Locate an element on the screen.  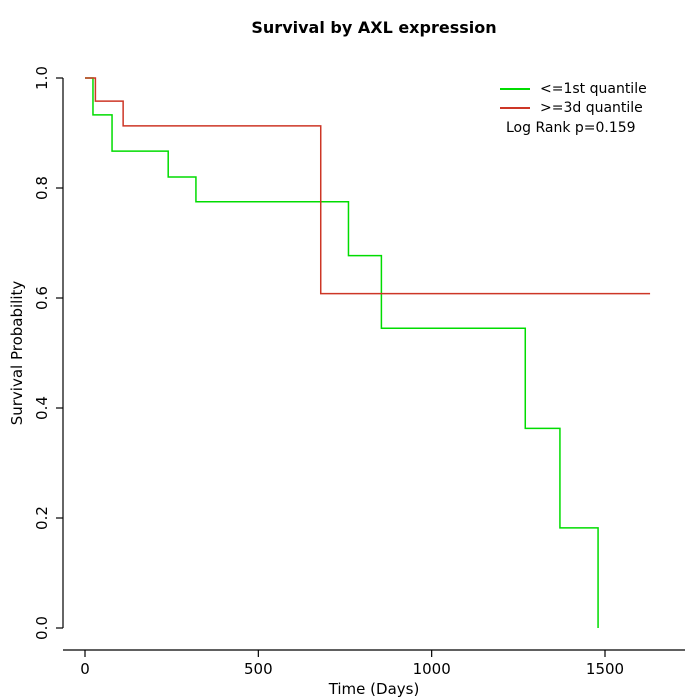
legend-item-1: >=3d quantile is located at coordinates (573, 107).